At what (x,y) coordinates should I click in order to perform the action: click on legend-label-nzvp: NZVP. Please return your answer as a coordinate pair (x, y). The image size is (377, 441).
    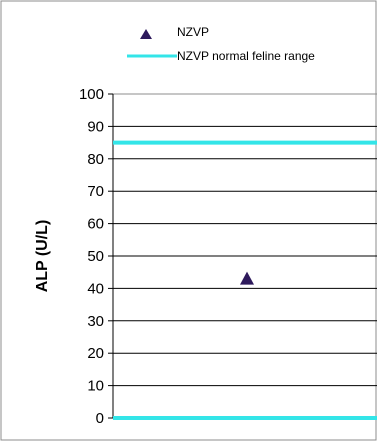
    Looking at the image, I should click on (193, 32).